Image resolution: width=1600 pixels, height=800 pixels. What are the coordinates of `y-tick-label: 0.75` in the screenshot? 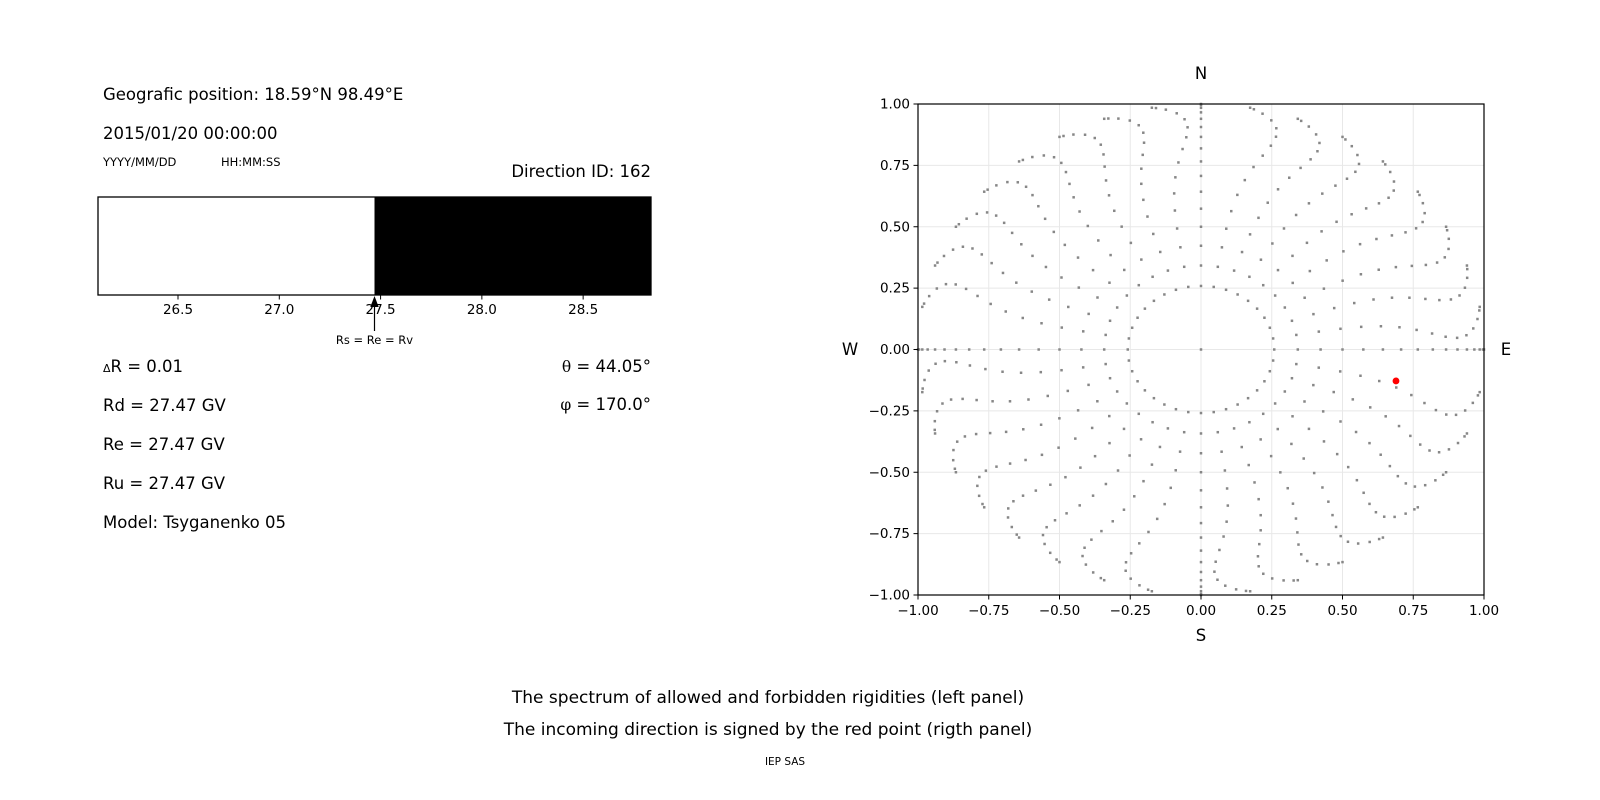 It's located at (895, 166).